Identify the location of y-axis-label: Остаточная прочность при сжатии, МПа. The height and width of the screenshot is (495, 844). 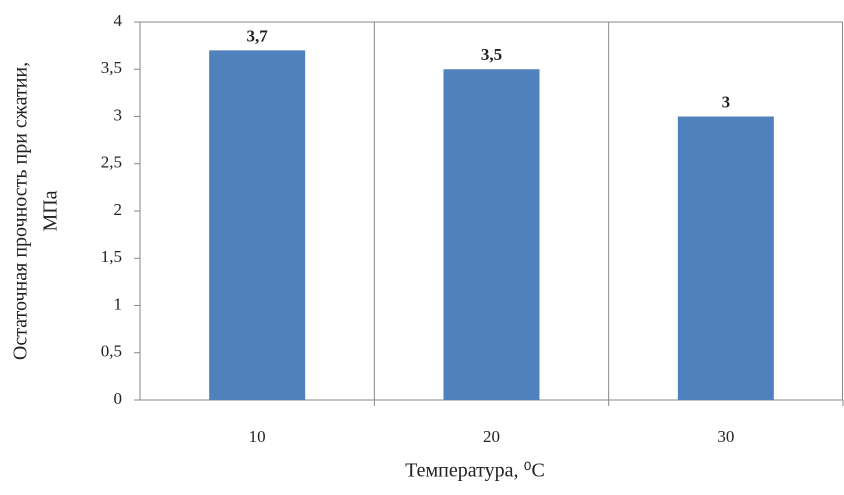
(36, 211).